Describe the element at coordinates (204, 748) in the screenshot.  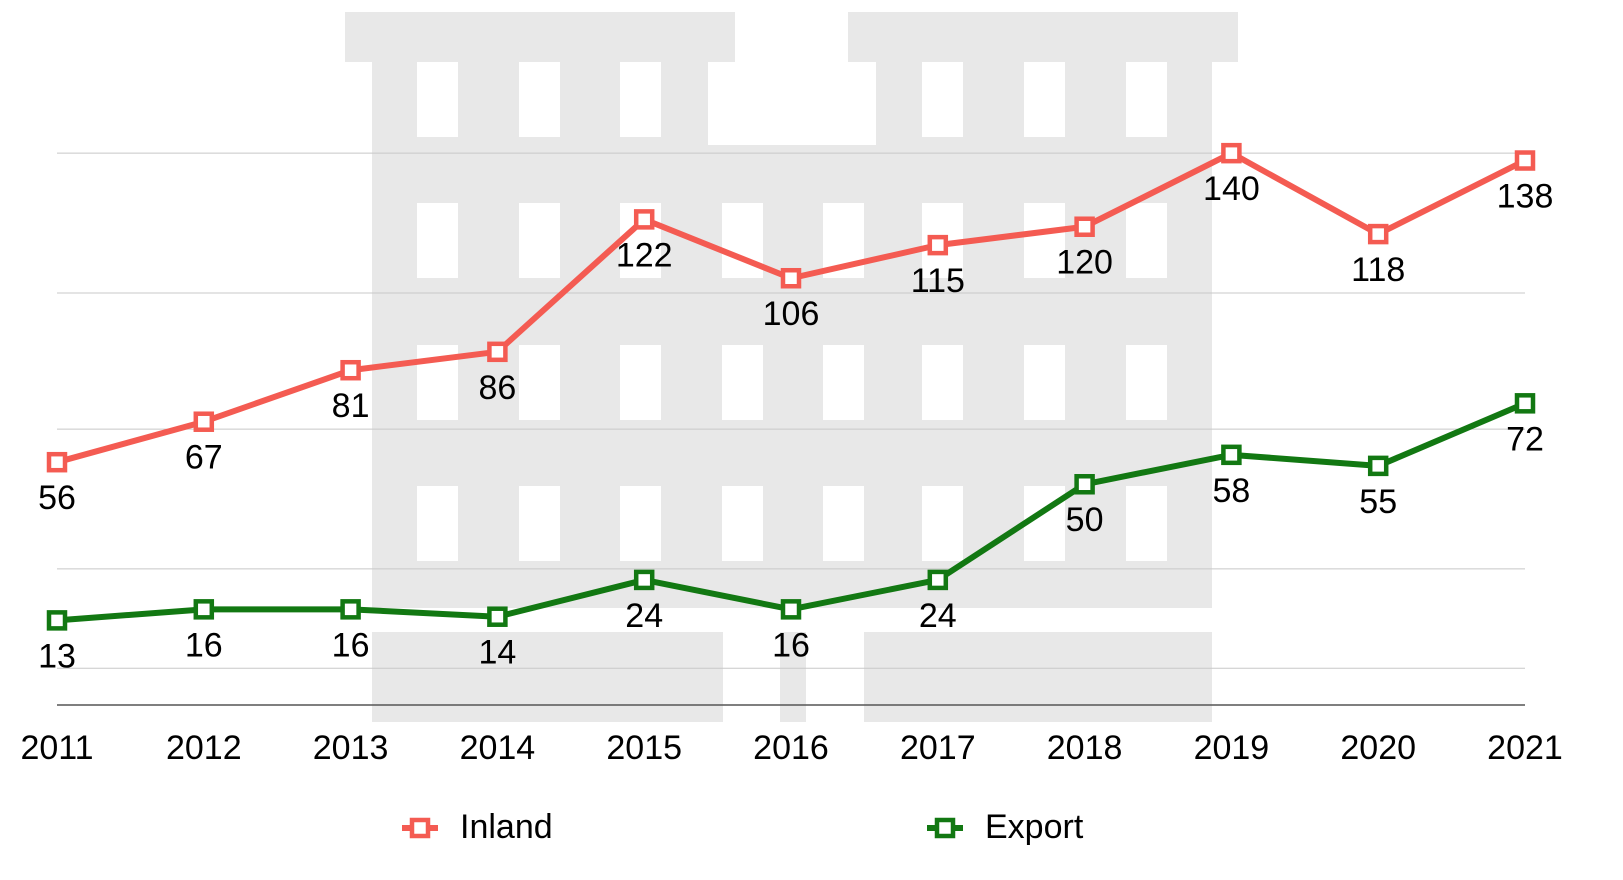
I see `x-tick-label: 2012` at that location.